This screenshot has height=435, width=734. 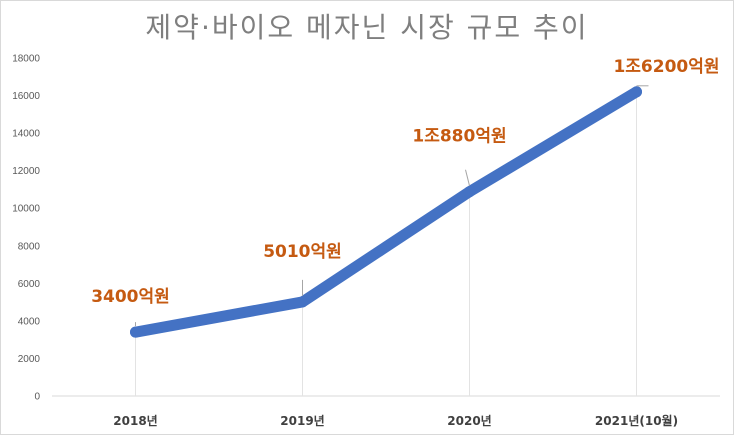 What do you see at coordinates (130, 297) in the screenshot?
I see `data-label: 3400억원` at bounding box center [130, 297].